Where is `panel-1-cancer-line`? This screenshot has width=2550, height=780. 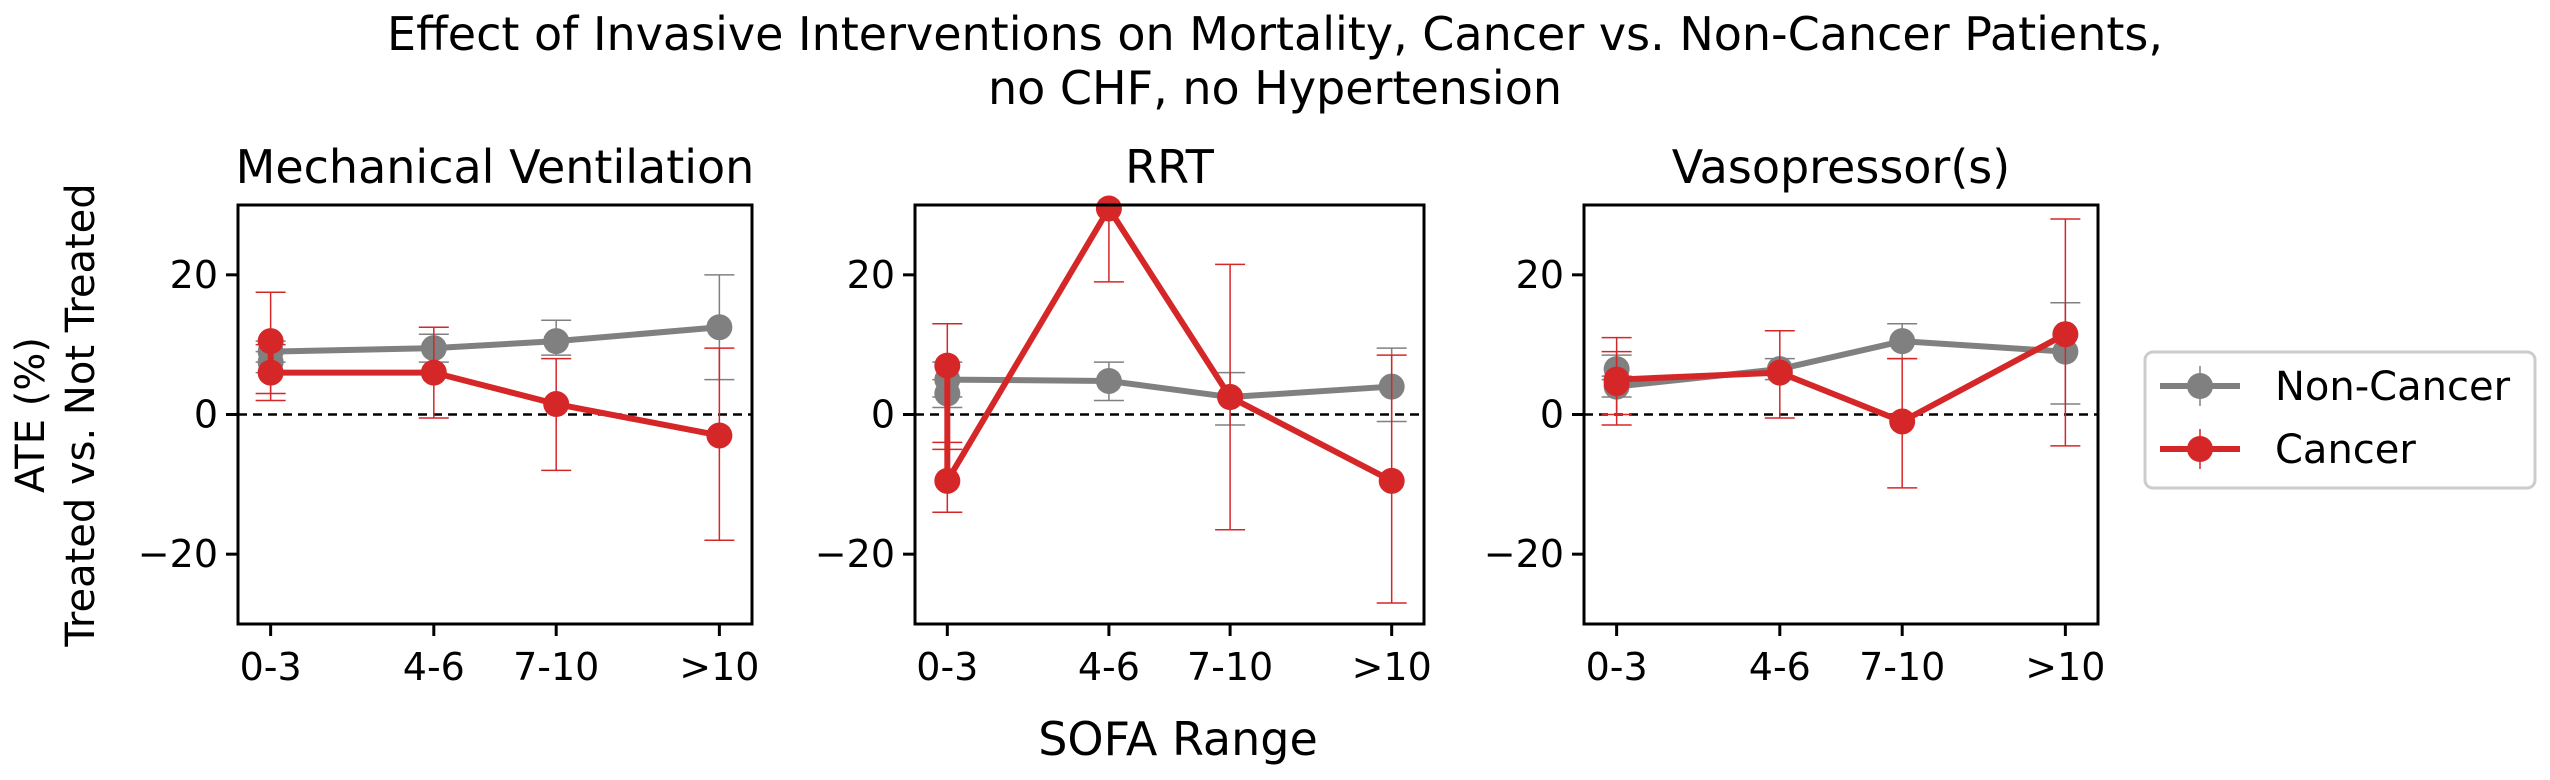
panel-1-cancer-line is located at coordinates (493, 390).